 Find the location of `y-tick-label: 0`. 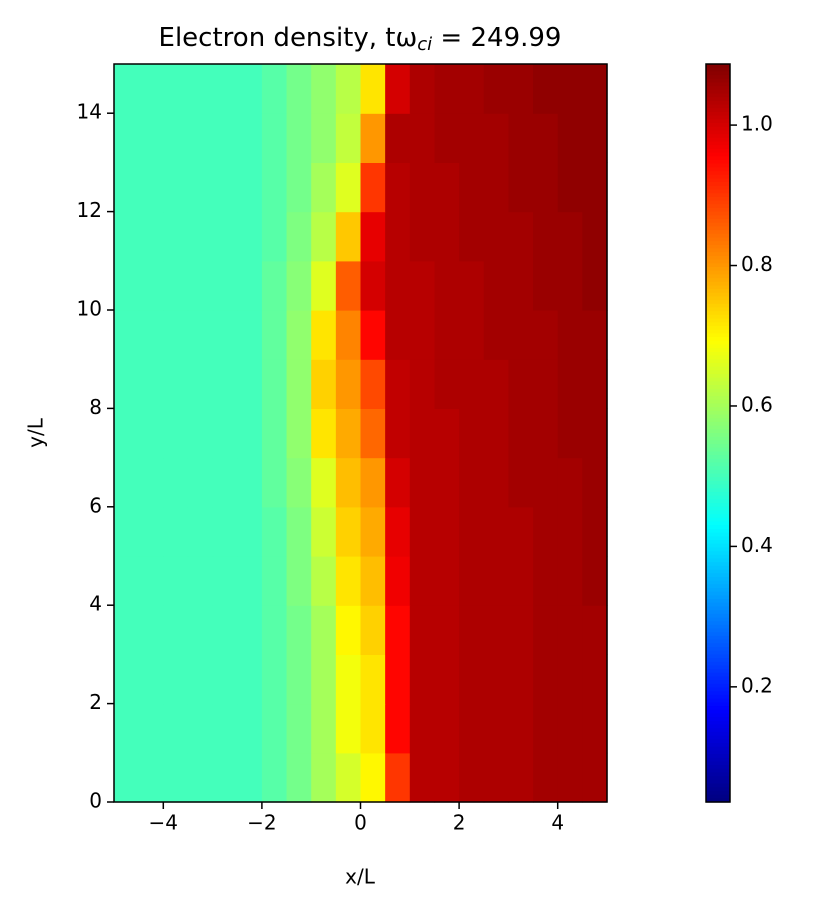

y-tick-label: 0 is located at coordinates (95, 801).